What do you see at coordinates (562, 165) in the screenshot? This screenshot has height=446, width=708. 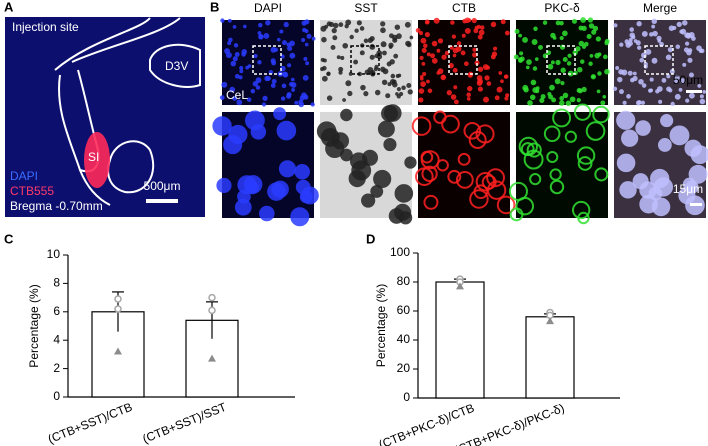 I see `micrograph` at bounding box center [562, 165].